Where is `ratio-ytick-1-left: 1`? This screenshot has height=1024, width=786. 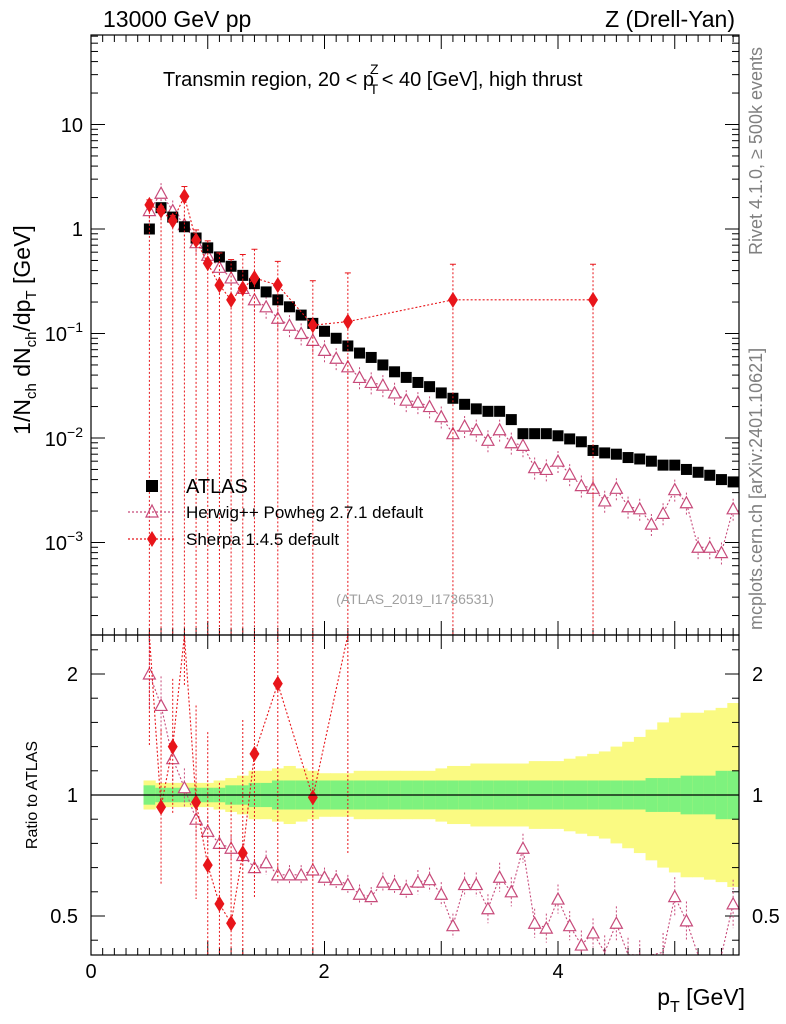
ratio-ytick-1-left: 1 is located at coordinates (72, 796).